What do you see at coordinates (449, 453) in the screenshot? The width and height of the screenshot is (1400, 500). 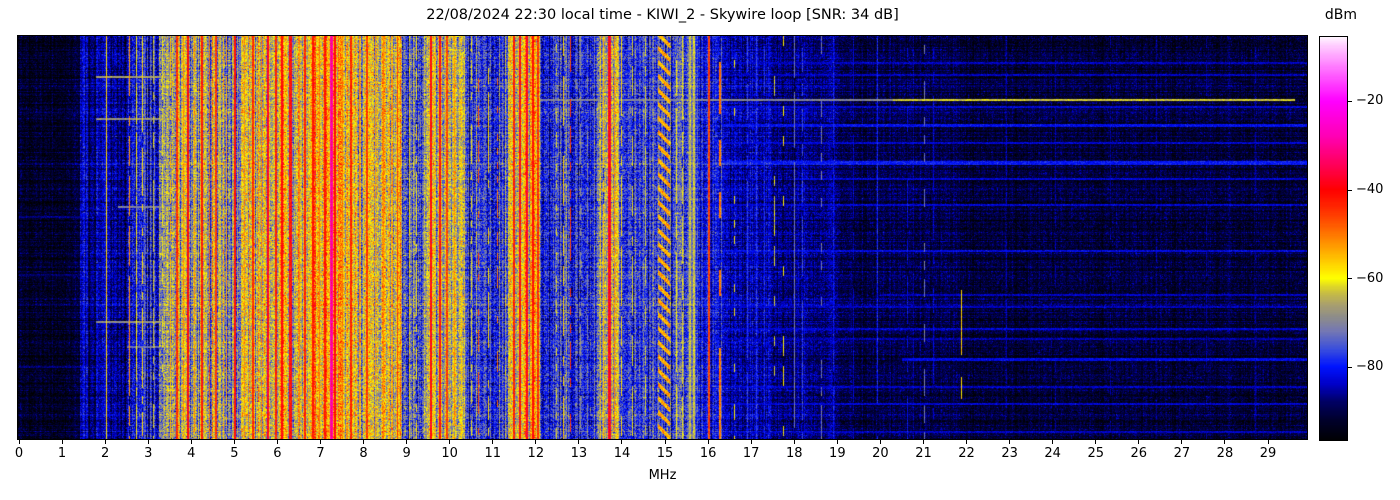 I see `x-tick-label: 10` at bounding box center [449, 453].